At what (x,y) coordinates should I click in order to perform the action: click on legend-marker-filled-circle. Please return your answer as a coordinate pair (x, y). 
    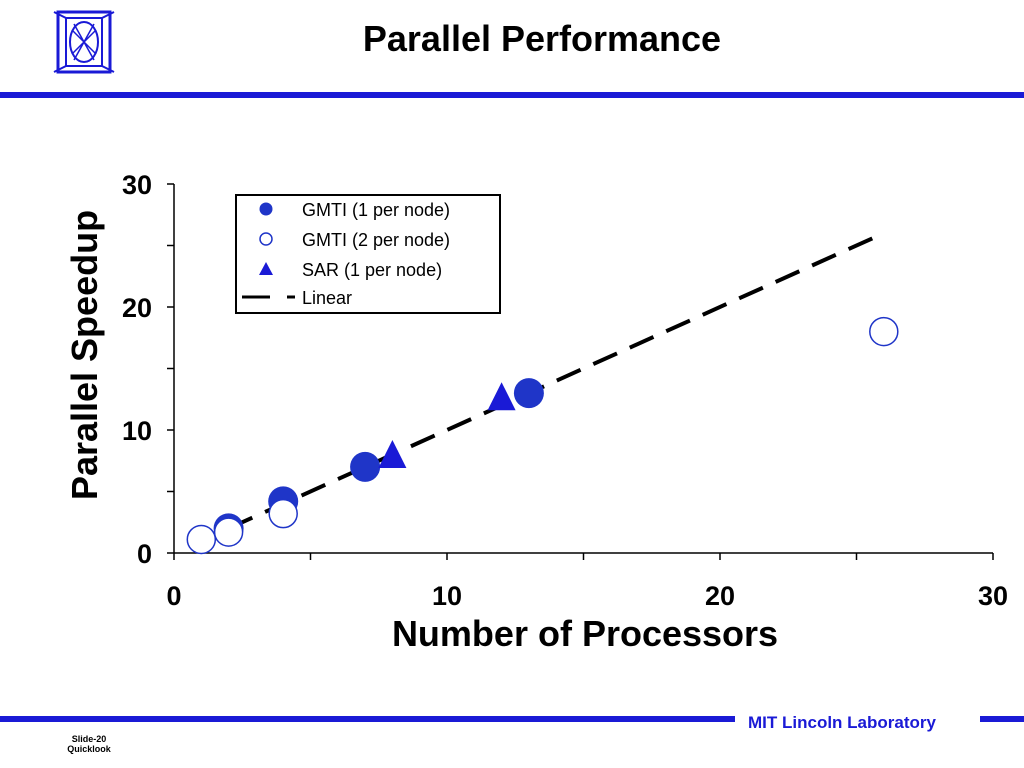
    Looking at the image, I should click on (266, 209).